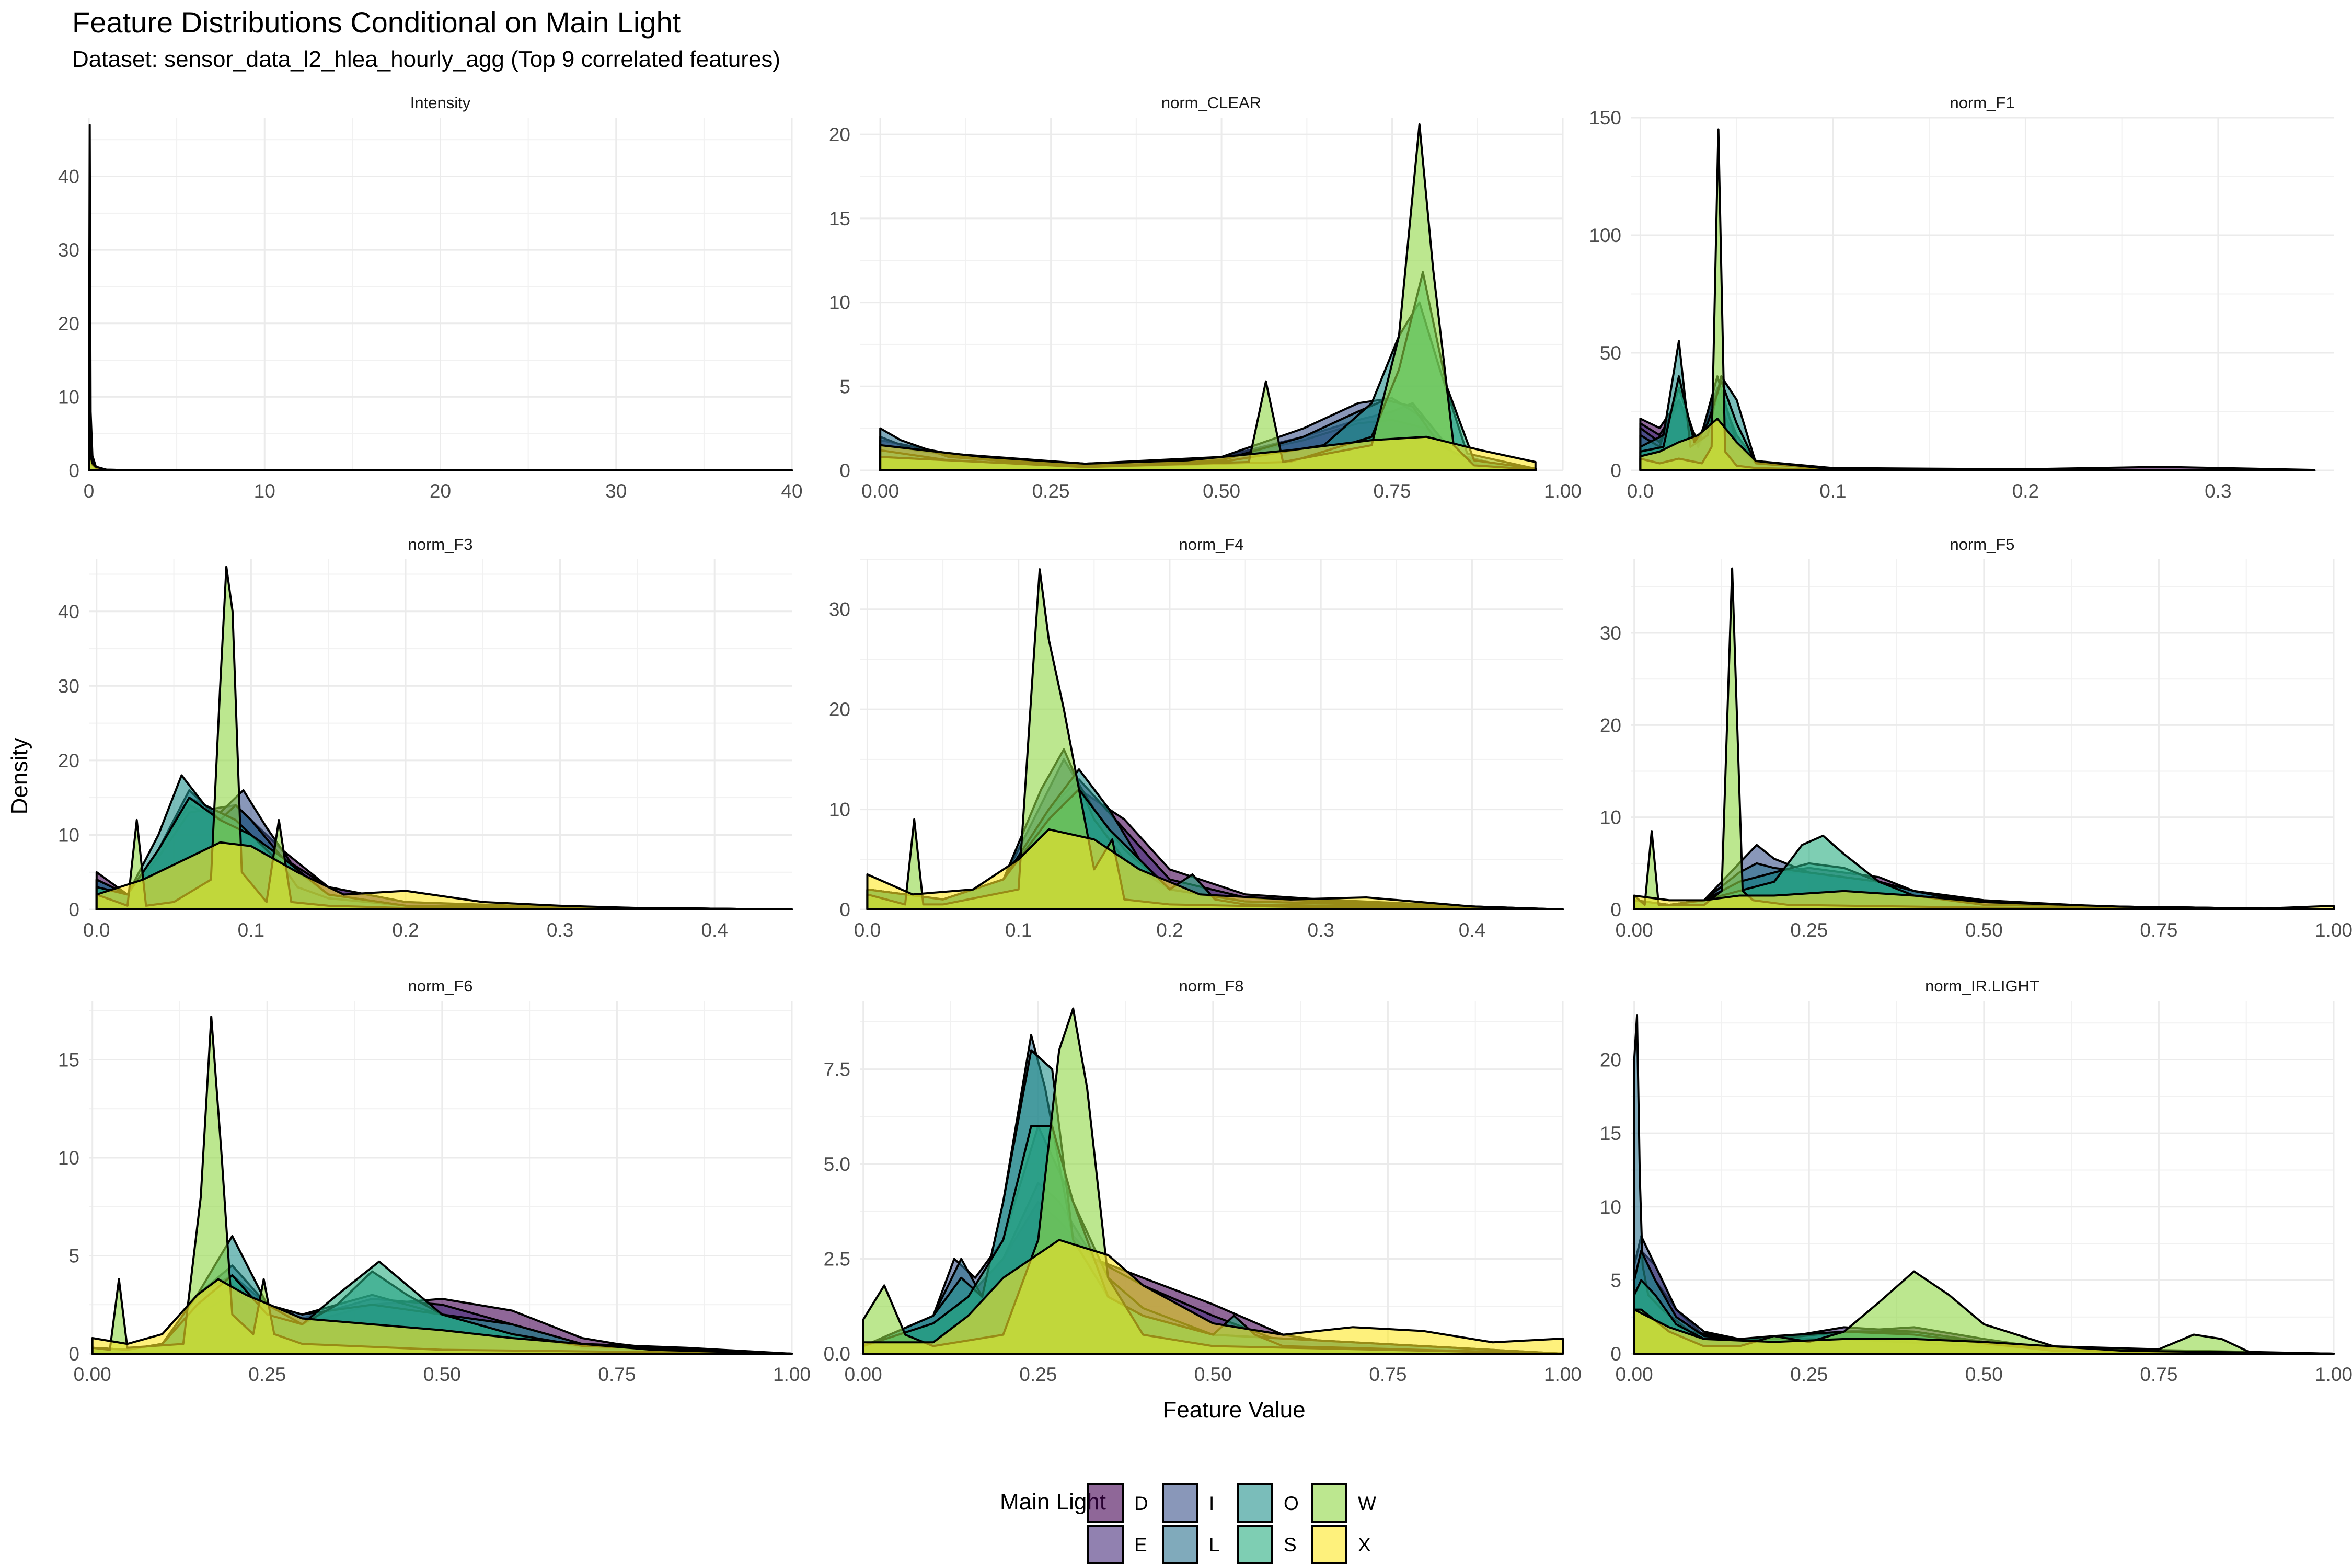 This screenshot has height=1568, width=2352. I want to click on panel-norm-clear: norm_CLEAR 0.00 0.25 0.50 0.75 1.00 0 5 10 15 20, so click(1205, 298).